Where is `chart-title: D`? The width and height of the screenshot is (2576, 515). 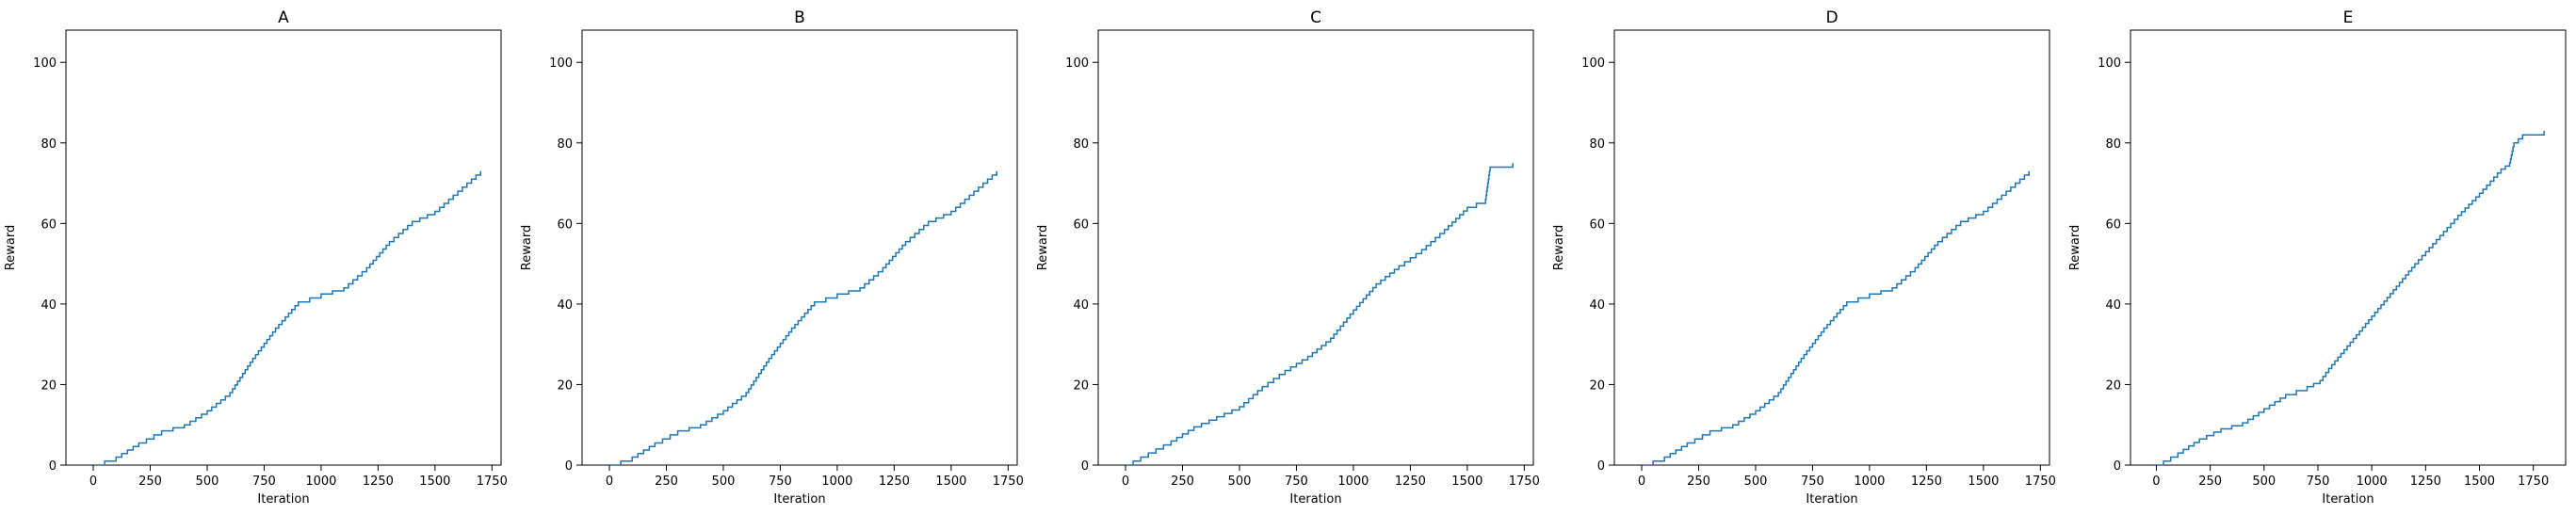
chart-title: D is located at coordinates (1831, 17).